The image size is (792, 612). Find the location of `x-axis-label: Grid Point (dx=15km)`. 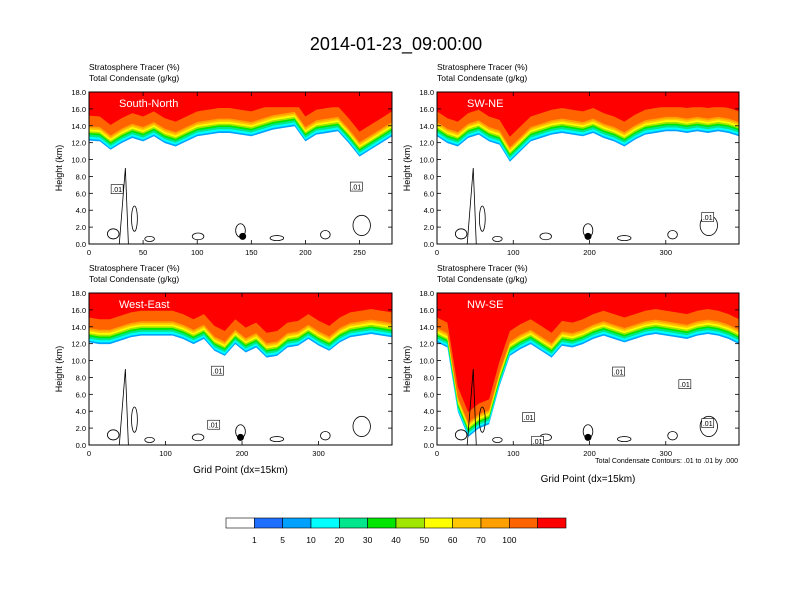

x-axis-label: Grid Point (dx=15km) is located at coordinates (588, 479).